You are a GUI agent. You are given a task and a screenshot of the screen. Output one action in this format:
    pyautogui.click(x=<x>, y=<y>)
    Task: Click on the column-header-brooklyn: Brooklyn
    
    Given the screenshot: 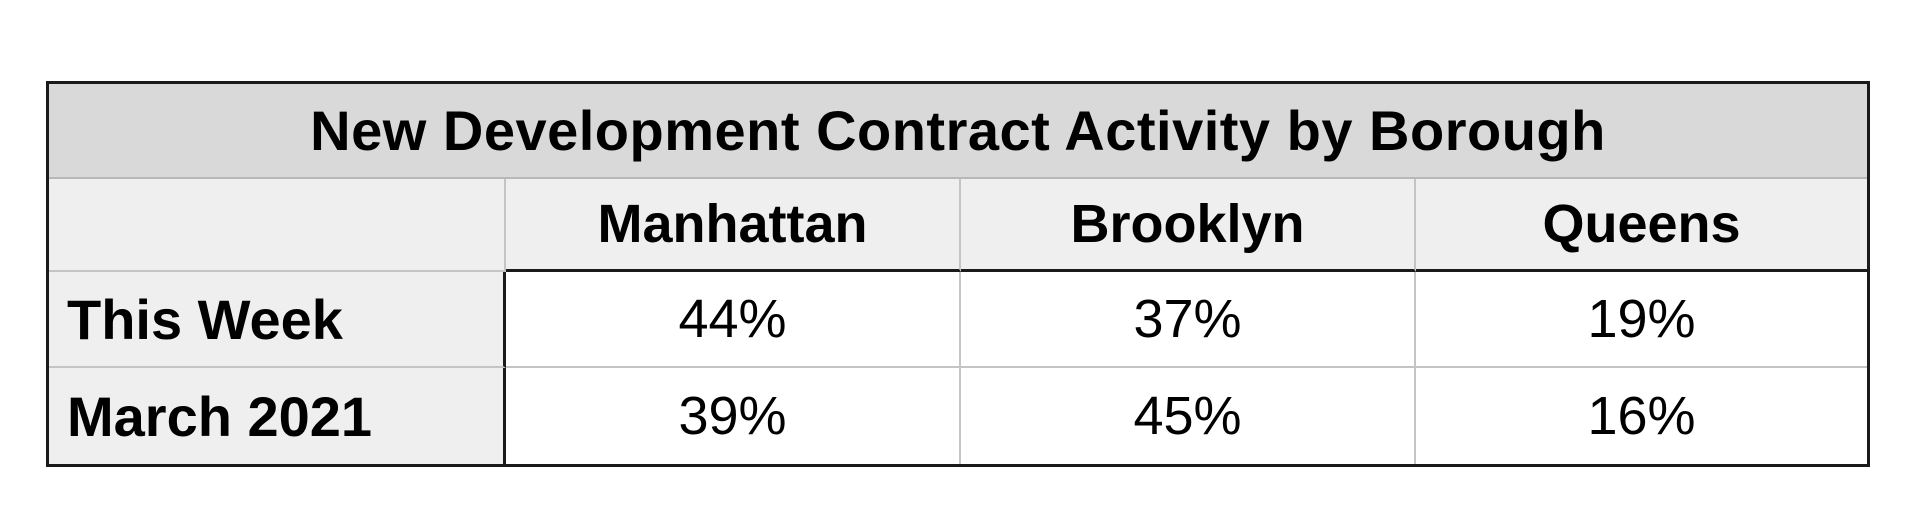 What is the action you would take?
    pyautogui.click(x=1188, y=225)
    